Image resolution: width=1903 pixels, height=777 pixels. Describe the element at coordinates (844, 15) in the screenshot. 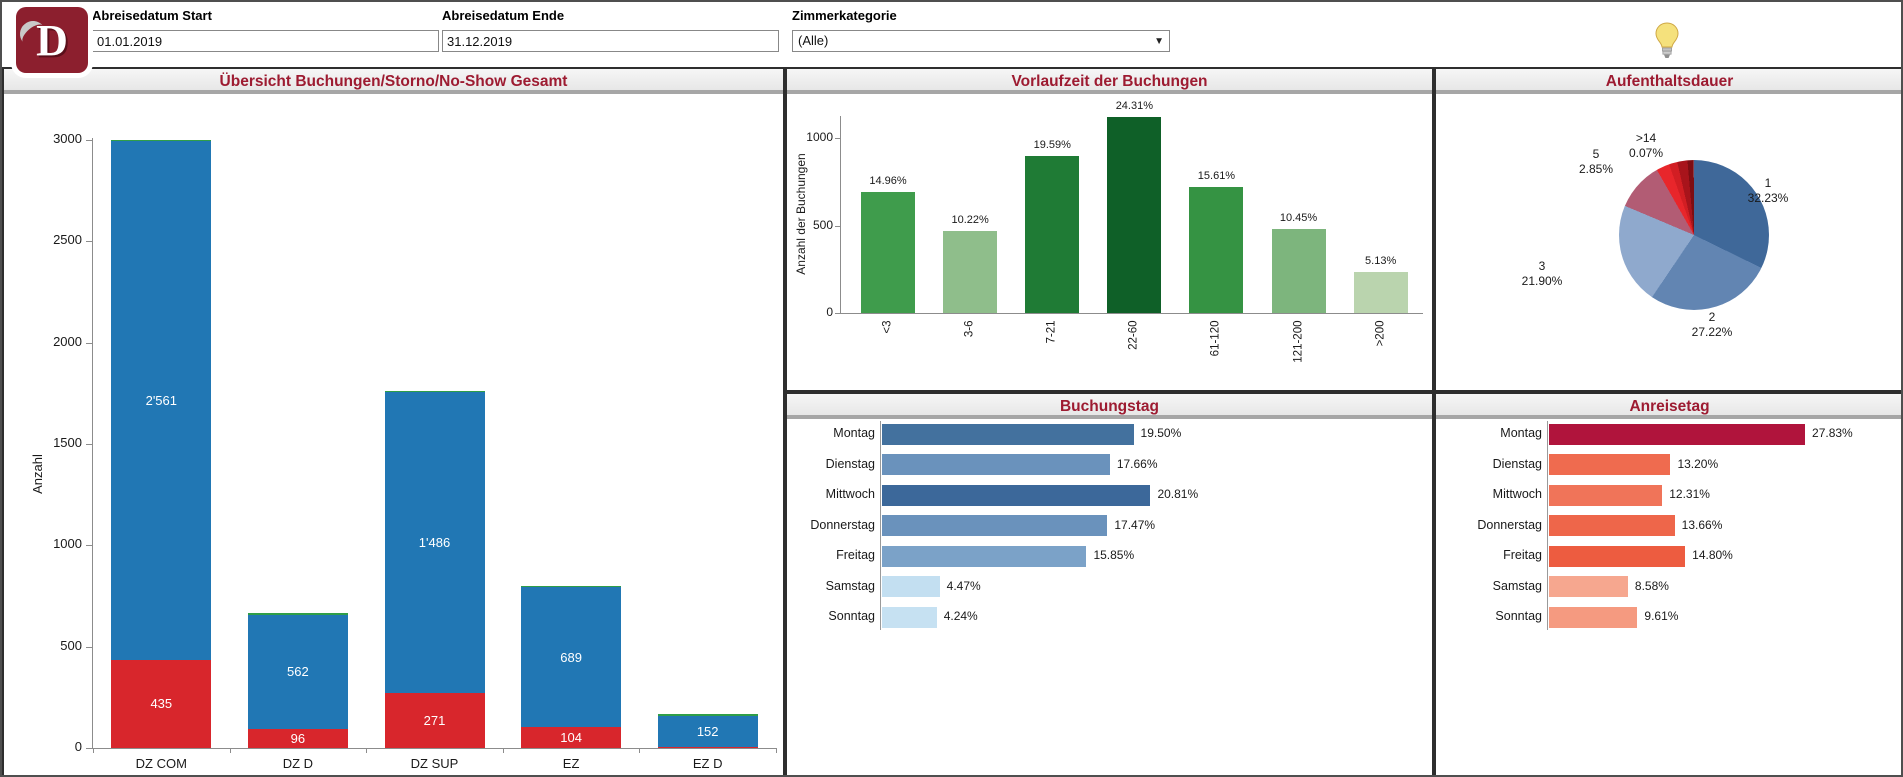

I see `zimmerkategorie-label: Zimmerkategorie` at that location.